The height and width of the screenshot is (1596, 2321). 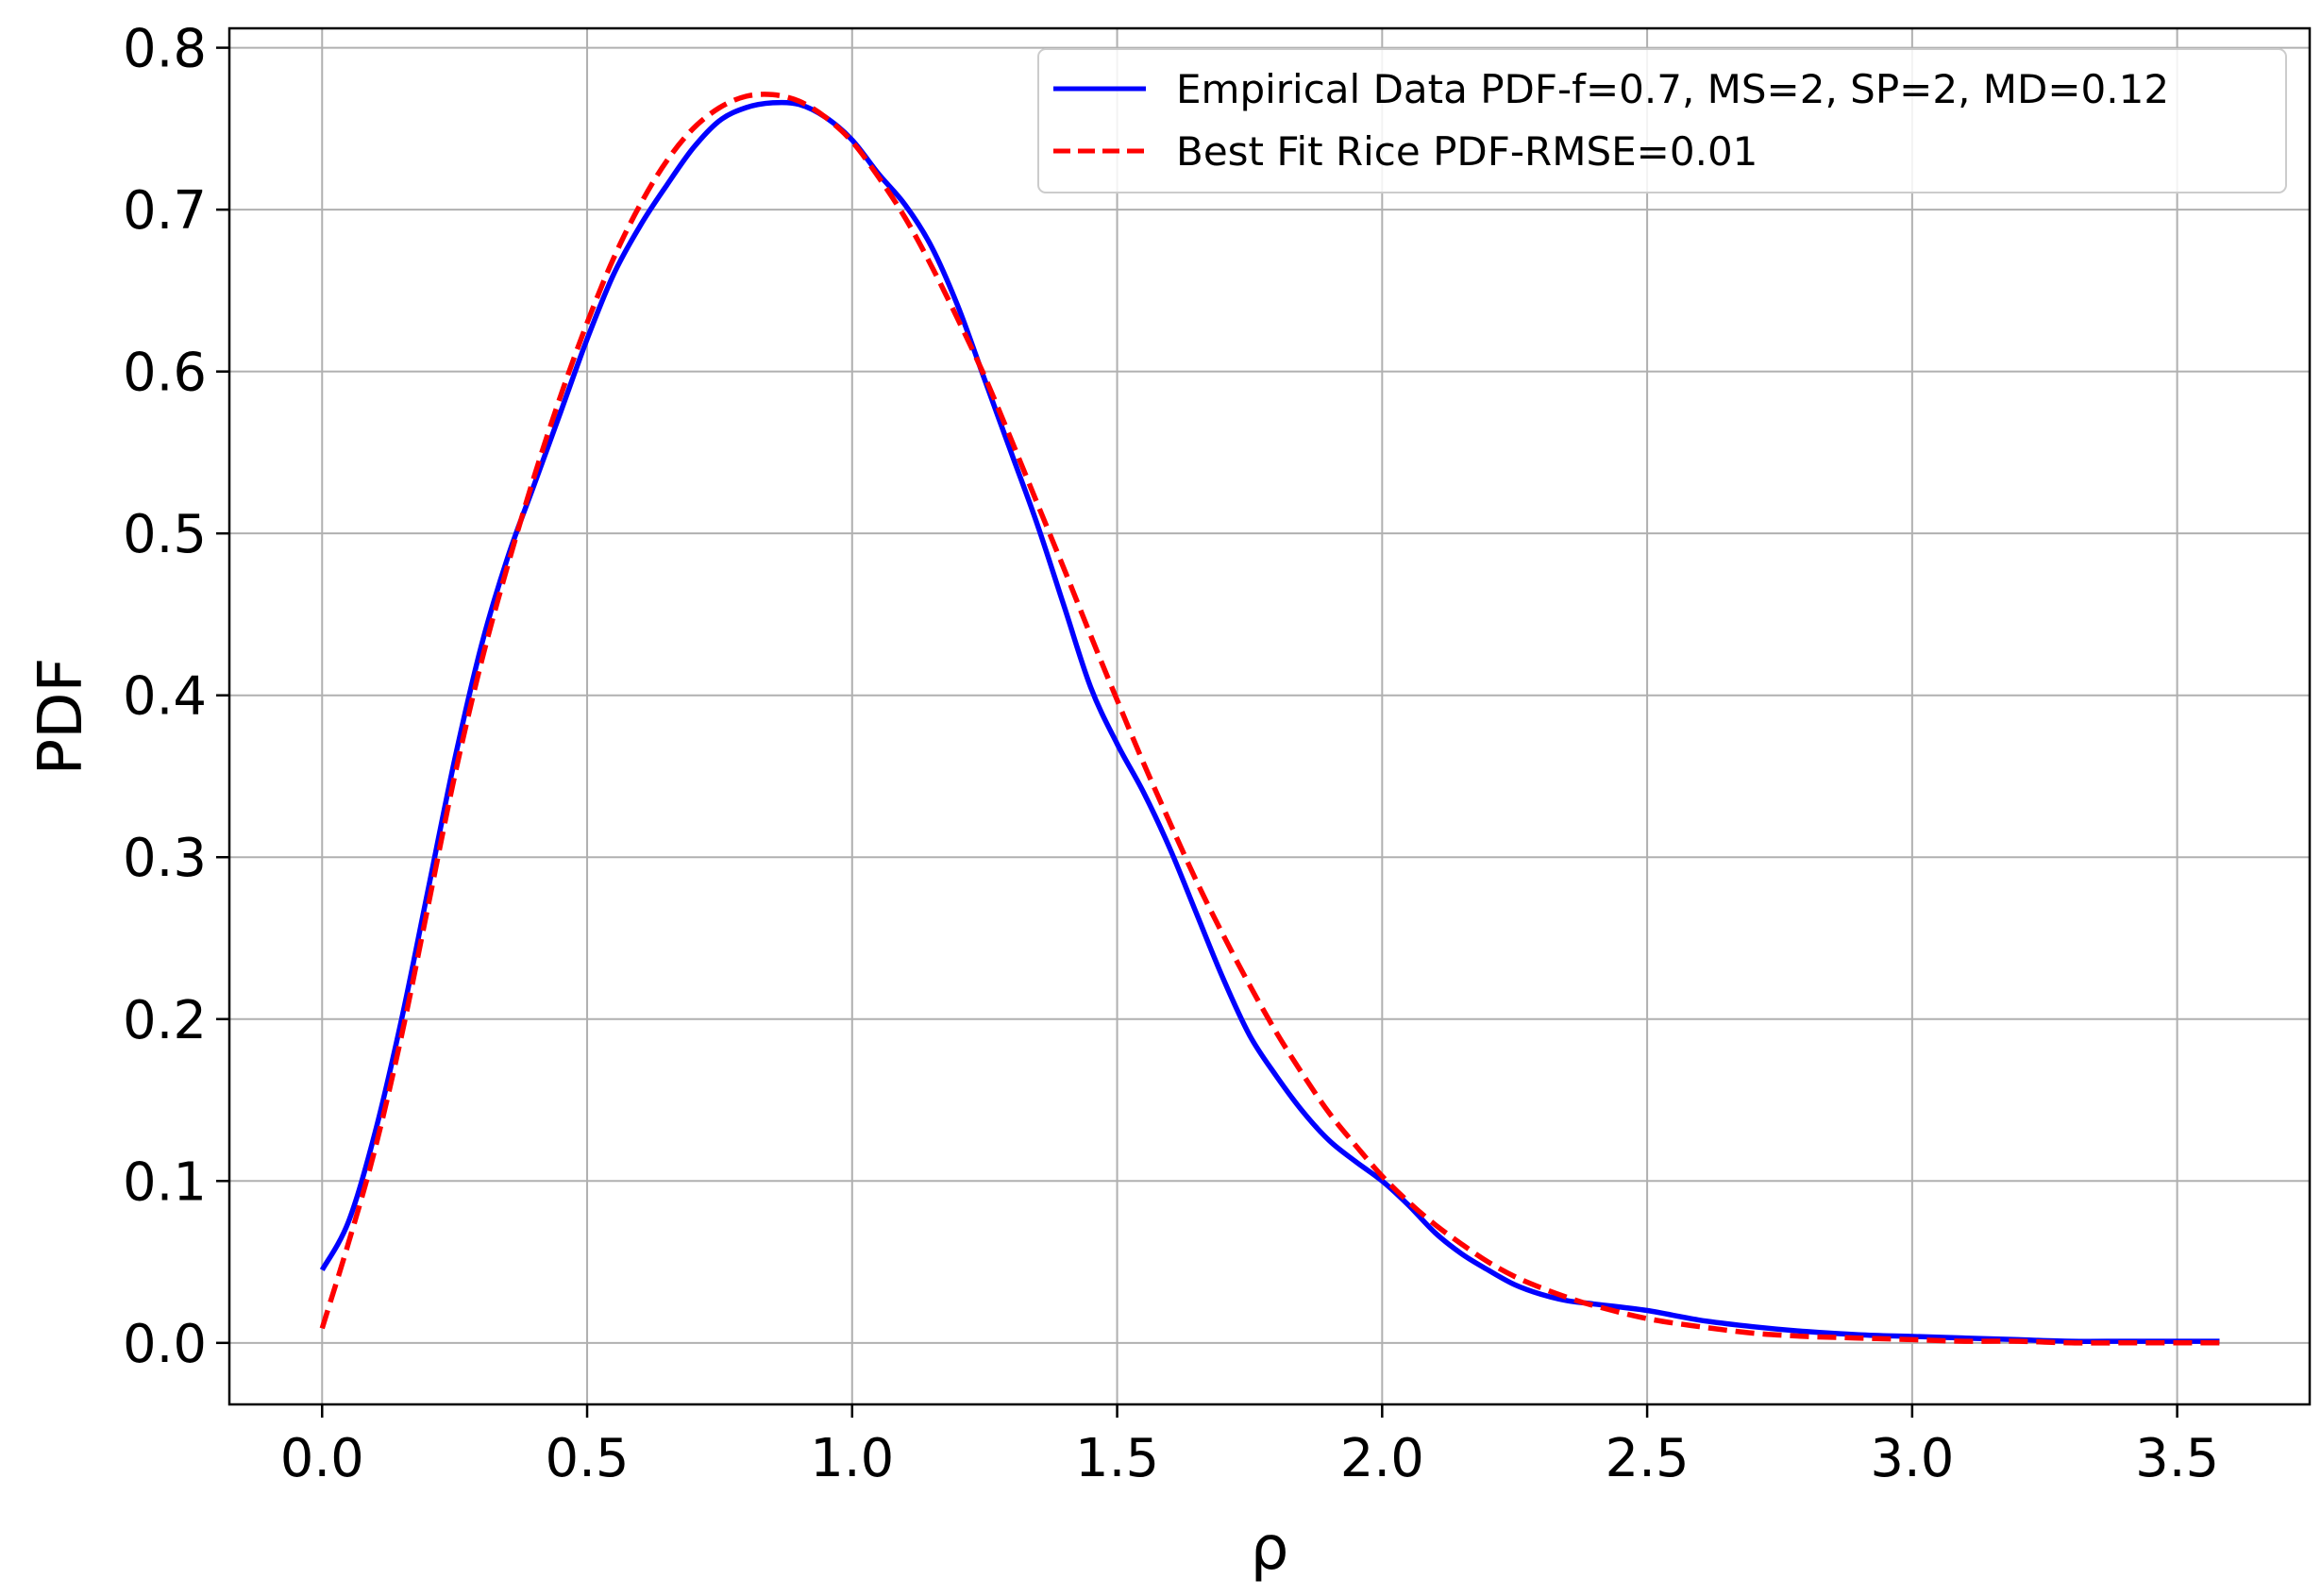 I want to click on legend-box, so click(x=1662, y=120).